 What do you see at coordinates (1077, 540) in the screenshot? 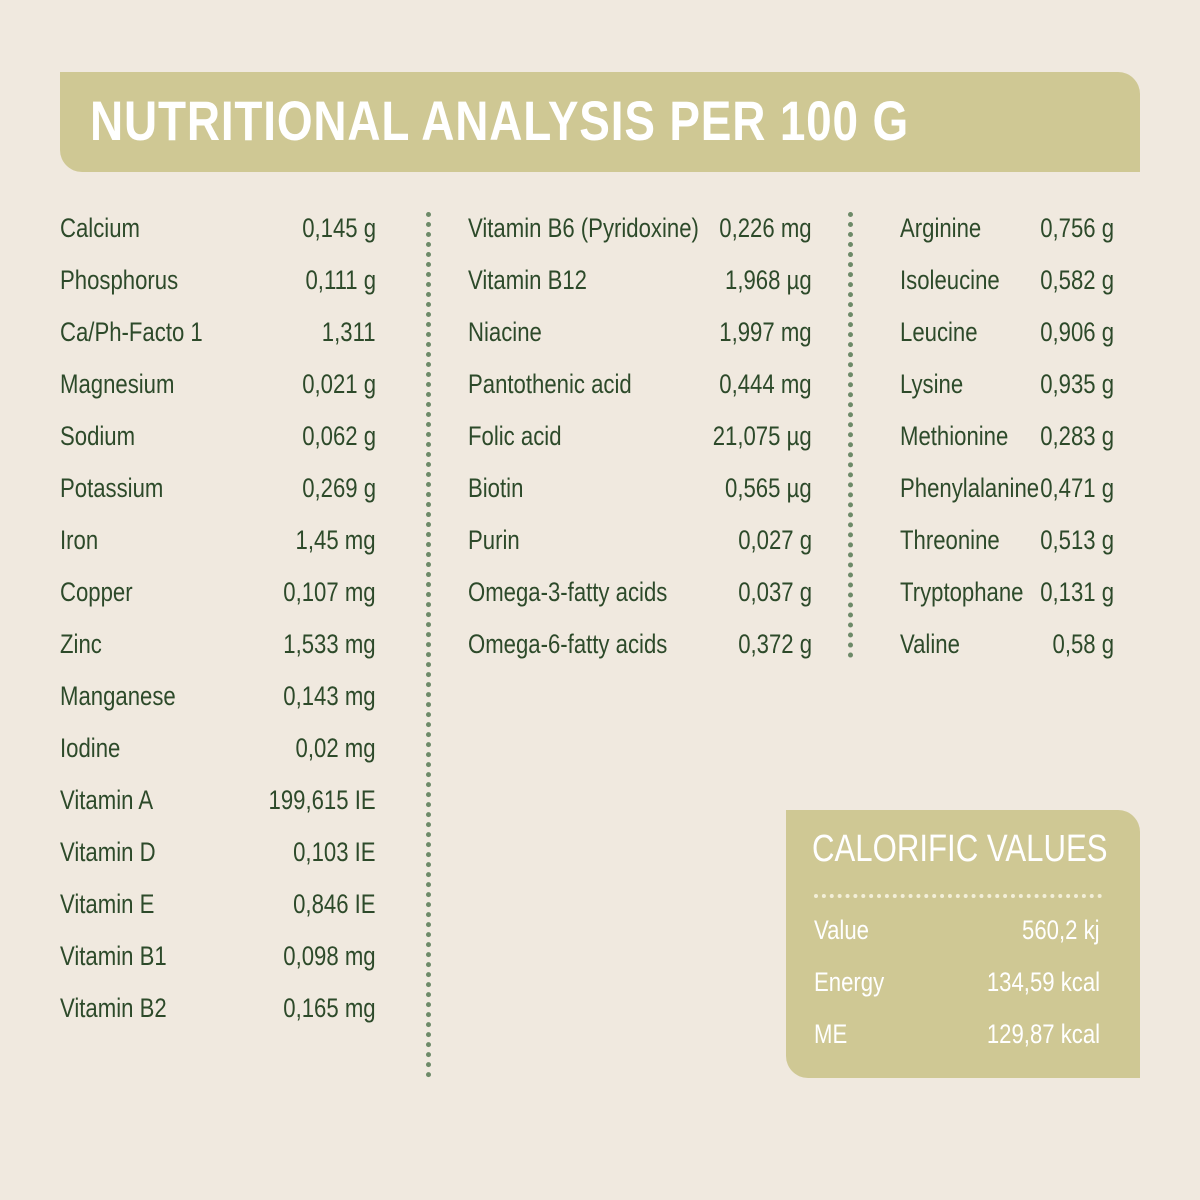
I see `nutrient-value: 0,513 g` at bounding box center [1077, 540].